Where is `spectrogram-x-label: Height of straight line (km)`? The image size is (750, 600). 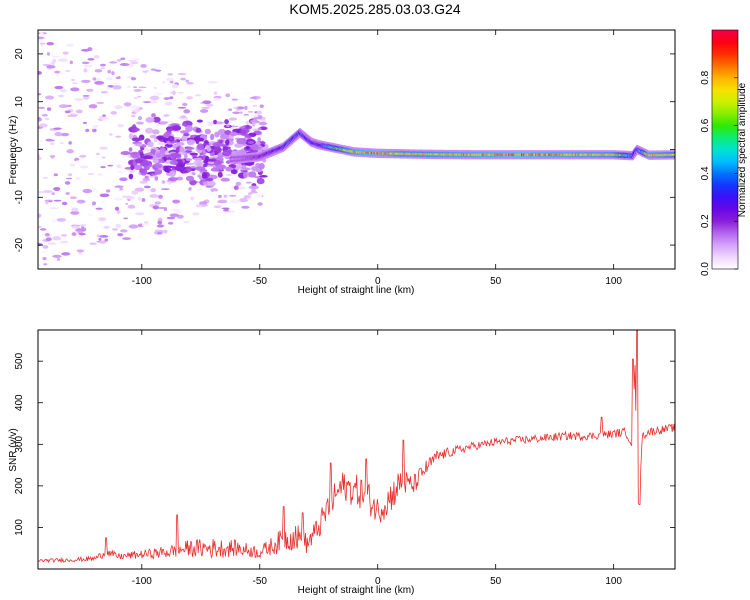 spectrogram-x-label: Height of straight line (km) is located at coordinates (356, 290).